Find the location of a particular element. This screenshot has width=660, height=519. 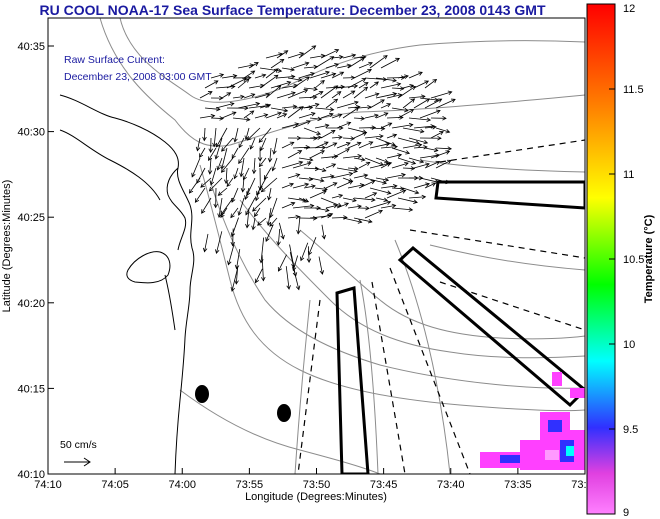

y-axis-label: Latitude (Degrees:Minutes) is located at coordinates (7, 246).